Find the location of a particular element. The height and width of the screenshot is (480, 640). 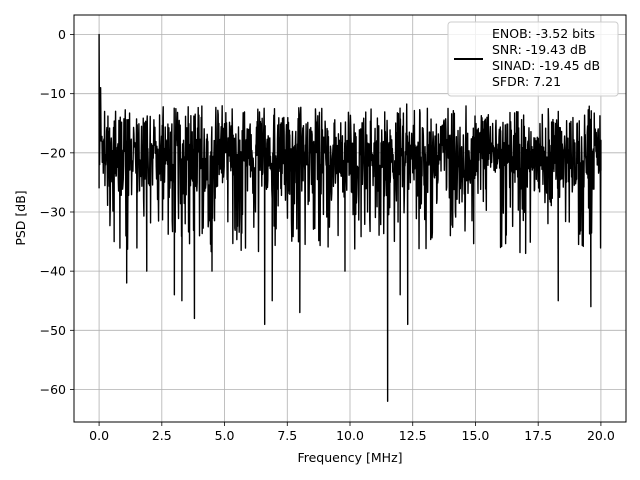

x-tick-label: 15.0 is located at coordinates (476, 435).